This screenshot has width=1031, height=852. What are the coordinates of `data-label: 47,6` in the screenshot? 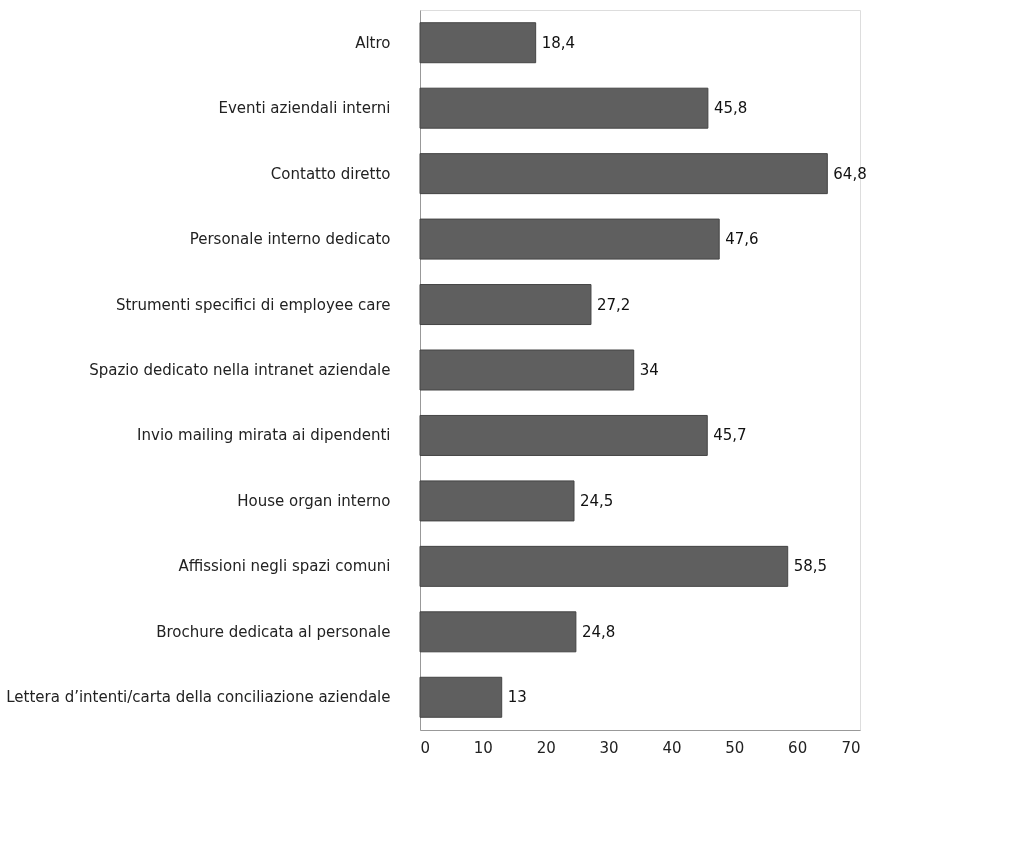 It's located at (742, 239).